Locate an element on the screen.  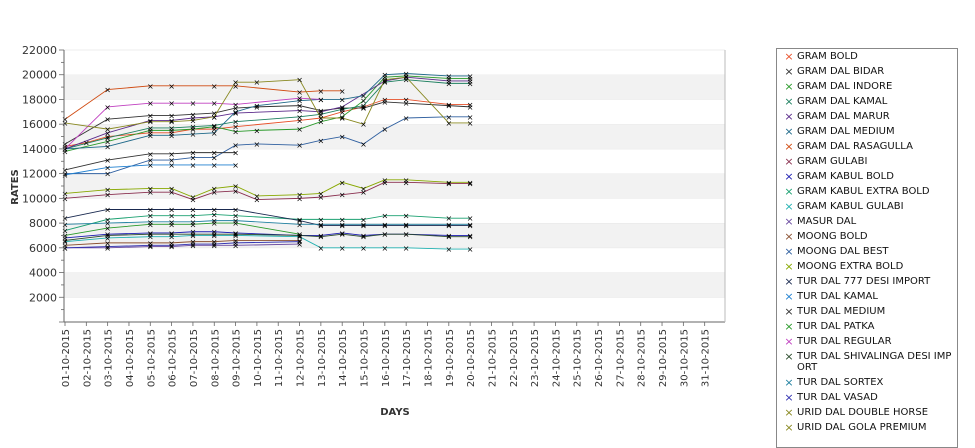
legend-item: × GRAM KABUL EXTRA BOLD is located at coordinates (867, 191).